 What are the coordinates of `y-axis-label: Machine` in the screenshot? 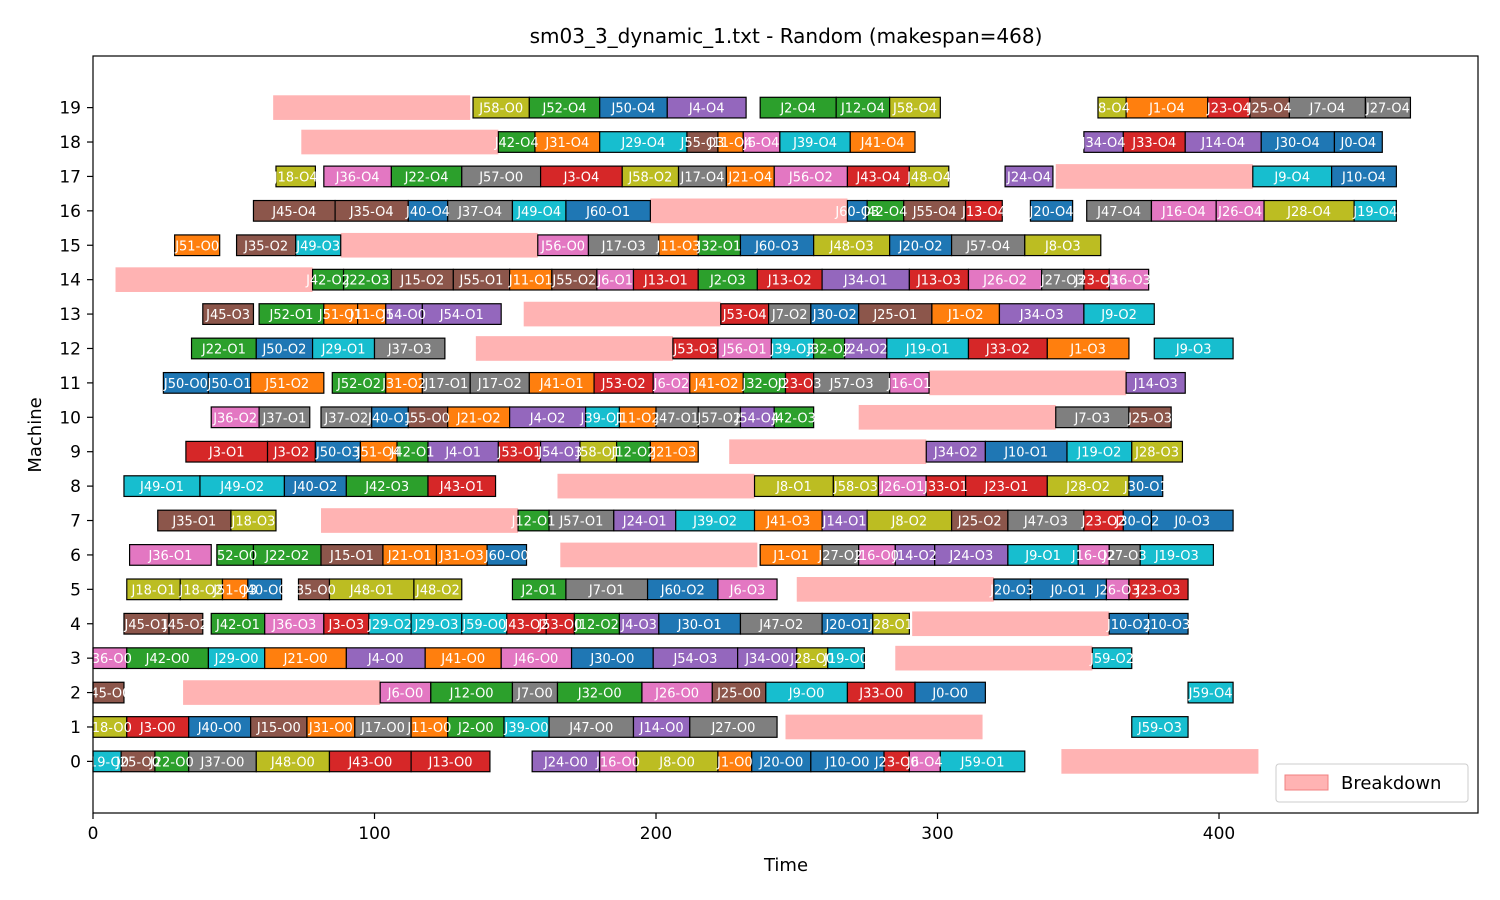 It's located at (35, 434).